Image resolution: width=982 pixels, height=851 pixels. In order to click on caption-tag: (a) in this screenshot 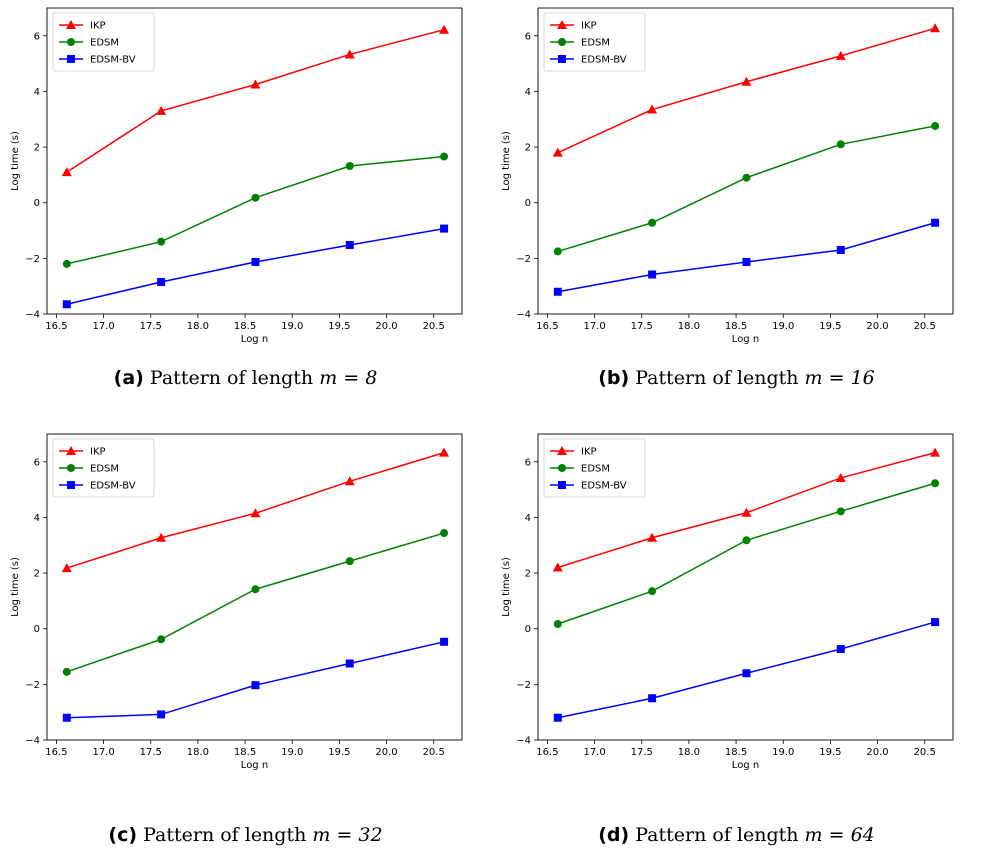, I will do `click(128, 378)`.